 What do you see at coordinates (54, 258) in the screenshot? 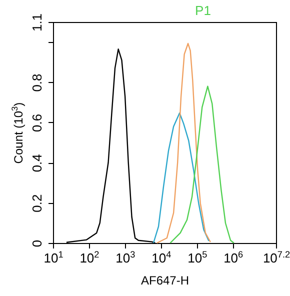
I see `x-tick-label: 10$^{1}$` at bounding box center [54, 258].